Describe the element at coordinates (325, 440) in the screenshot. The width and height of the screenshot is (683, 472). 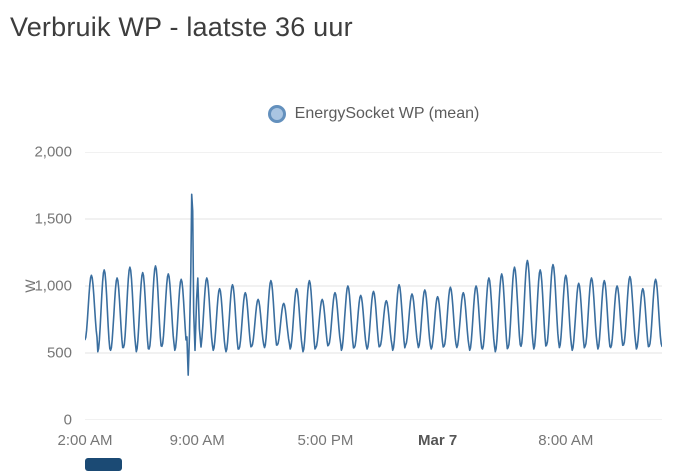
I see `x-tick-label: 5:00 PM` at that location.